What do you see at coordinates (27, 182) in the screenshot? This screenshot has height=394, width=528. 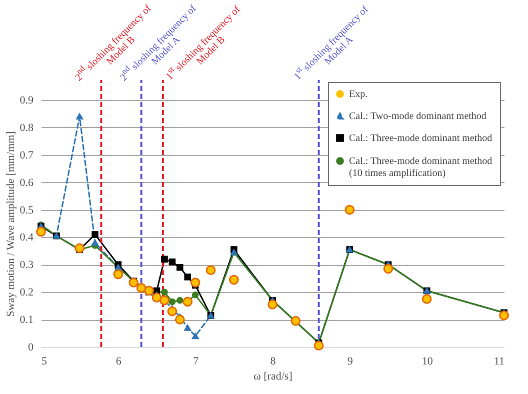 I see `y-tick-label: 0.6` at bounding box center [27, 182].